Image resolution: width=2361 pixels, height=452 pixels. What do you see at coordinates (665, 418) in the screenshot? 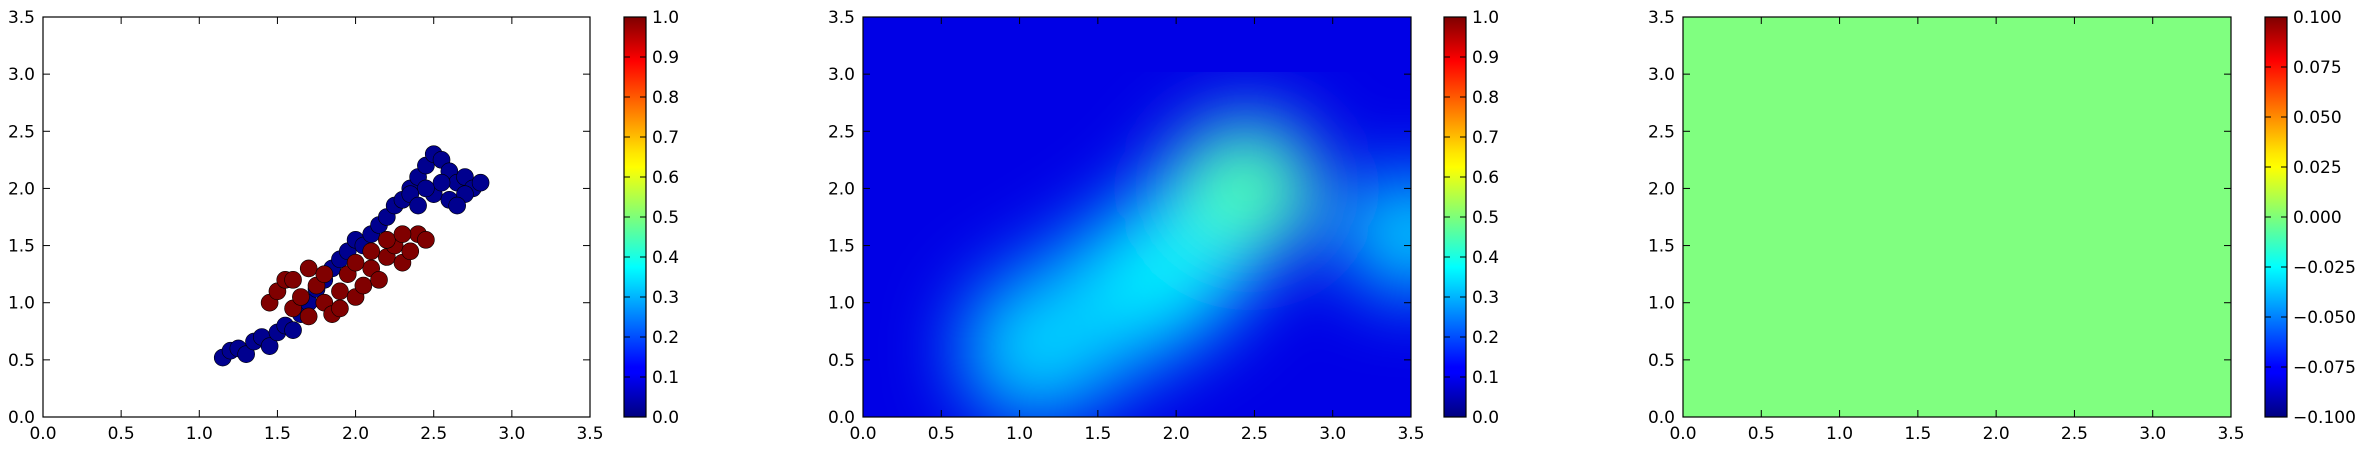
I see `colorbar-tick-label: 0.0` at bounding box center [665, 418].